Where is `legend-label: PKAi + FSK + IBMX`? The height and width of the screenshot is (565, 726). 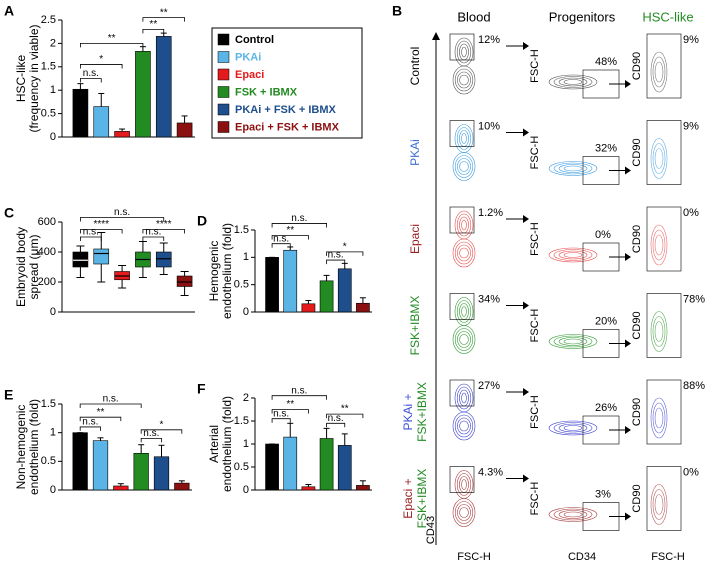
legend-label: PKAi + FSK + IBMX is located at coordinates (286, 110).